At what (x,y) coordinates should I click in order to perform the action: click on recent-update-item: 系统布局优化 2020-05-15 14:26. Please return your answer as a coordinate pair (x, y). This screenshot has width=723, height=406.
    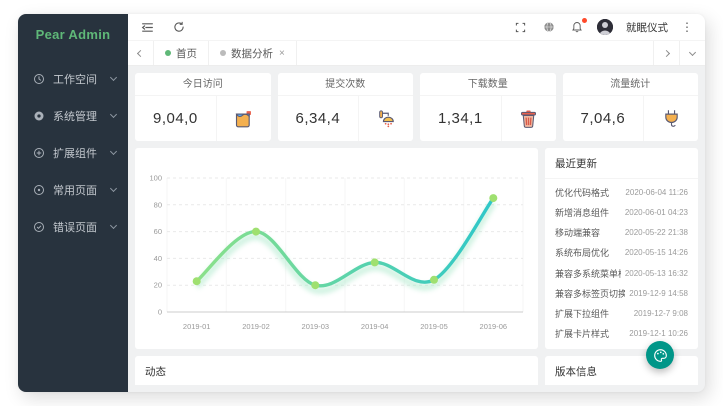
    Looking at the image, I should click on (621, 252).